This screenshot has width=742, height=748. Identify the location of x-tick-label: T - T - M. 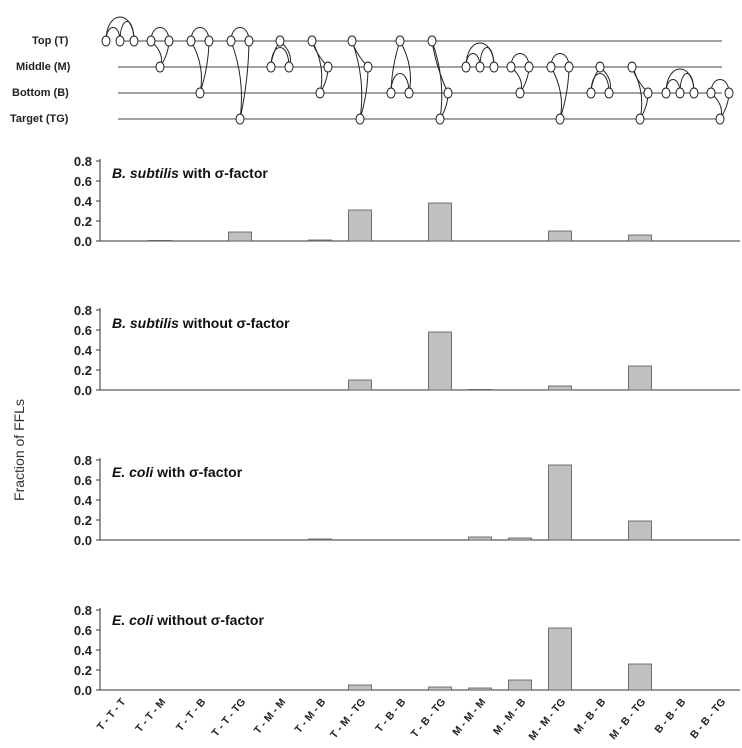
(150, 715).